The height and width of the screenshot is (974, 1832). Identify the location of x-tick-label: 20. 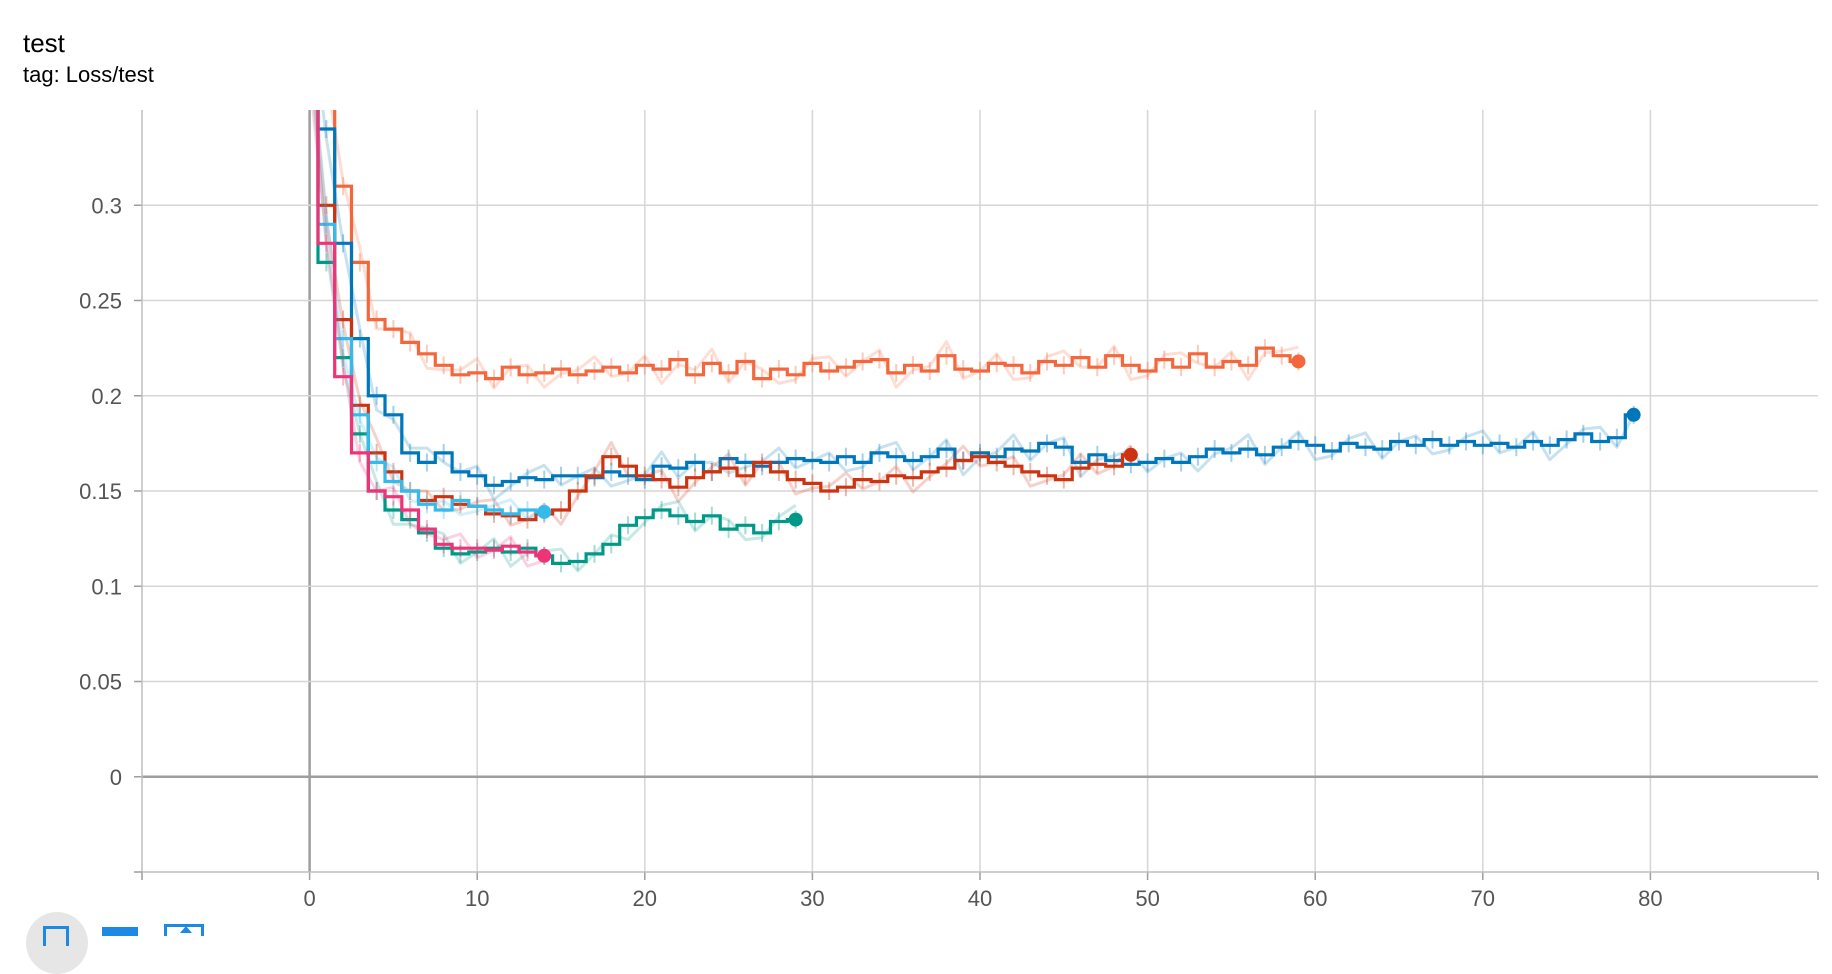
(645, 898).